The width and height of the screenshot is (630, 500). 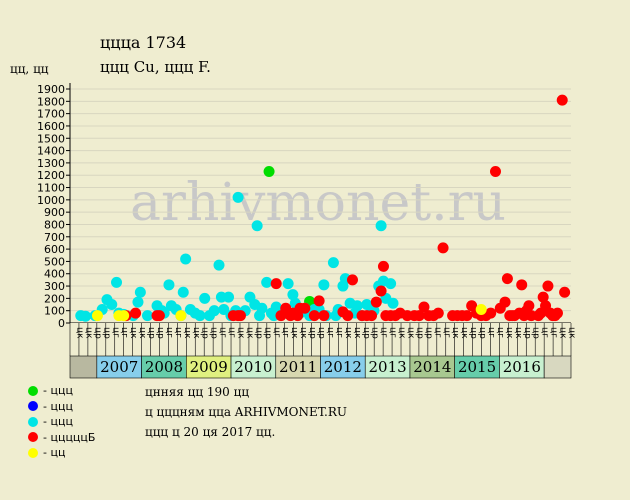 I want to click on year-label: 2011, so click(x=298, y=367).